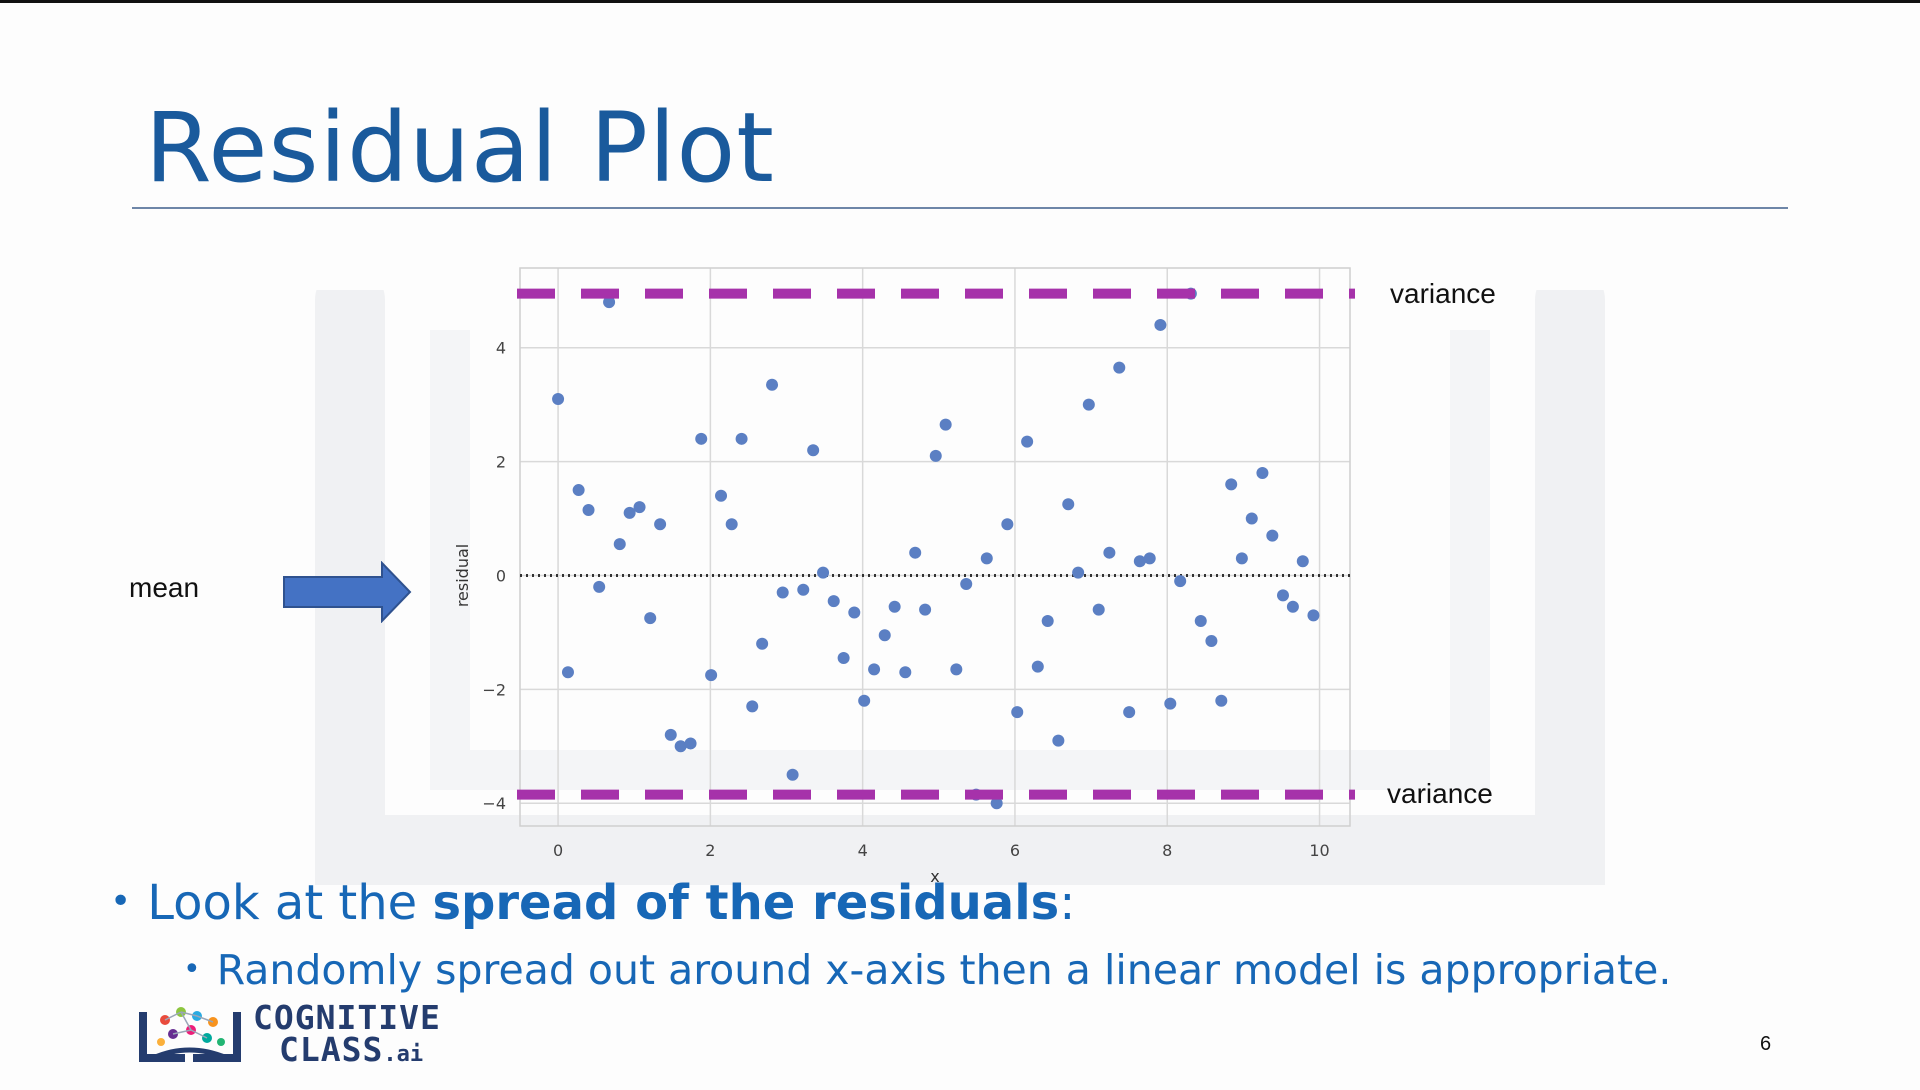 The width and height of the screenshot is (1920, 1090). What do you see at coordinates (462, 575) in the screenshot?
I see `y-axis-label: residual` at bounding box center [462, 575].